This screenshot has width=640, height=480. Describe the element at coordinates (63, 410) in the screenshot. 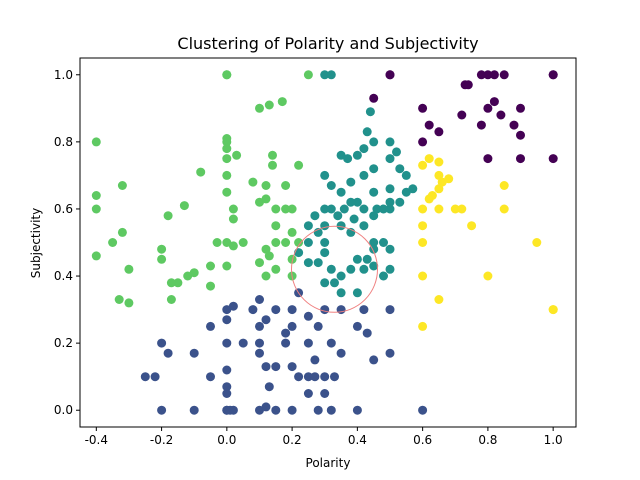

I see `y-tick-label: 0.0` at that location.